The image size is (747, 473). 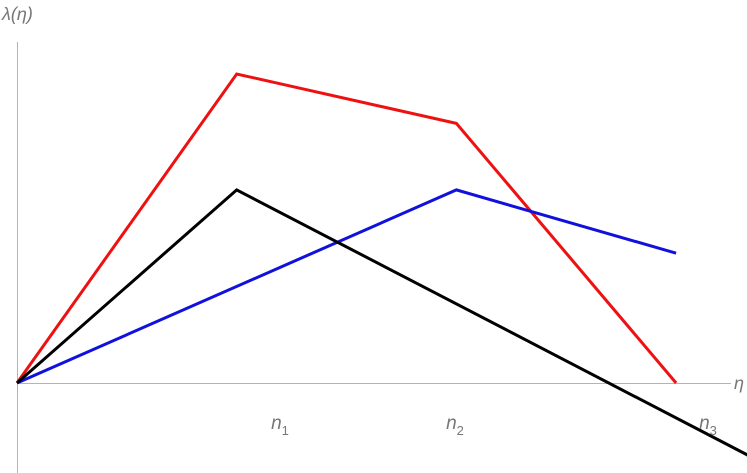 I want to click on y-axis-label: λ(η), so click(x=17, y=14).